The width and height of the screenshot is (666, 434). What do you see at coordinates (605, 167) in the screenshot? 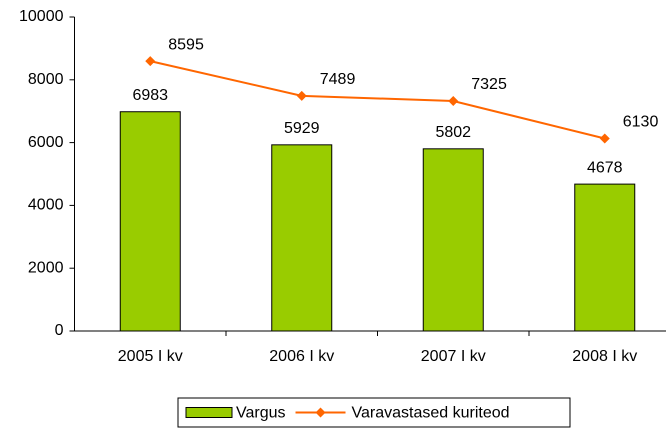
I see `data-label: 4678` at bounding box center [605, 167].